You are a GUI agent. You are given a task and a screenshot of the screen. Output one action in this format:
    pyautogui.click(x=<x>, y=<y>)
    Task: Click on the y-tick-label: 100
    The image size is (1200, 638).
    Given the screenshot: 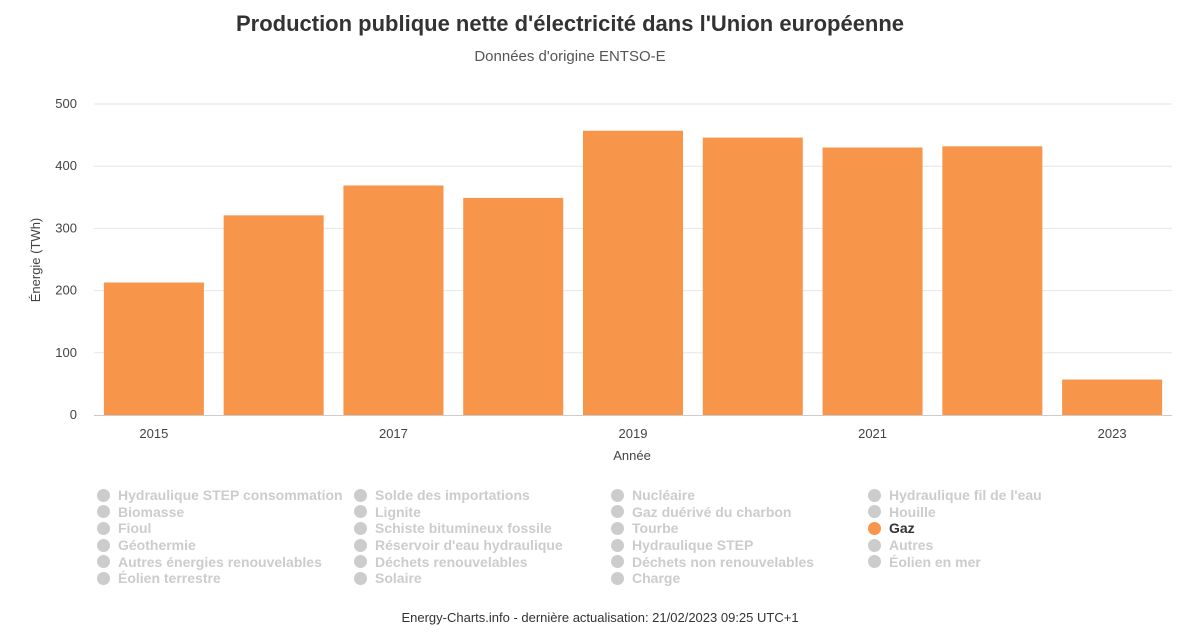 What is the action you would take?
    pyautogui.click(x=66, y=352)
    